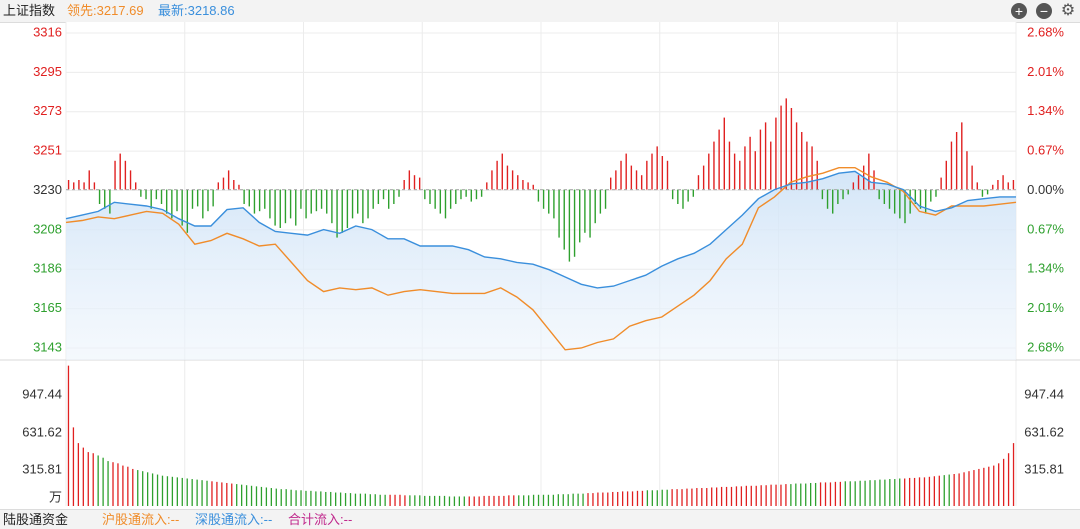 This screenshot has height=529, width=1080. Describe the element at coordinates (1045, 189) in the screenshot. I see `pct-tick-label: 0.00%` at that location.